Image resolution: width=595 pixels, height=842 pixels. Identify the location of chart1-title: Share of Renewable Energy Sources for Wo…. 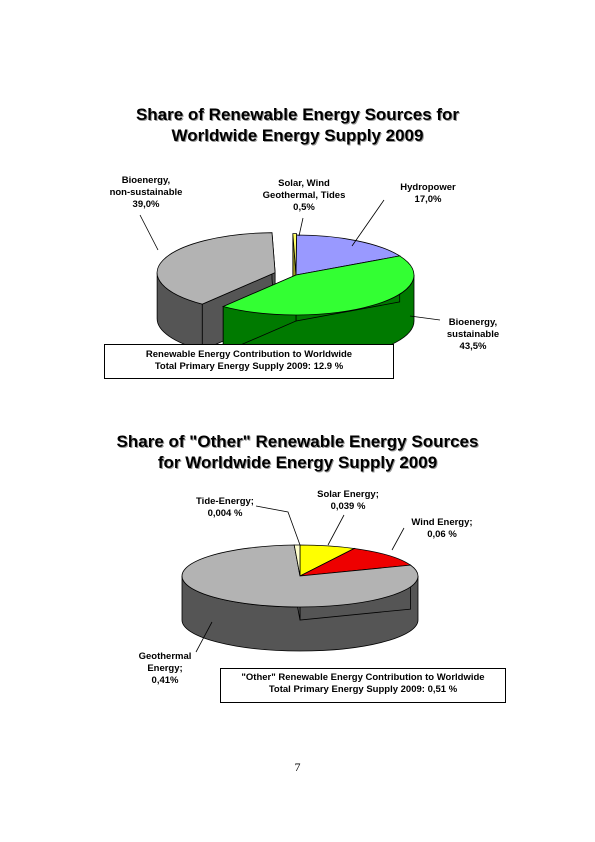
(297, 125).